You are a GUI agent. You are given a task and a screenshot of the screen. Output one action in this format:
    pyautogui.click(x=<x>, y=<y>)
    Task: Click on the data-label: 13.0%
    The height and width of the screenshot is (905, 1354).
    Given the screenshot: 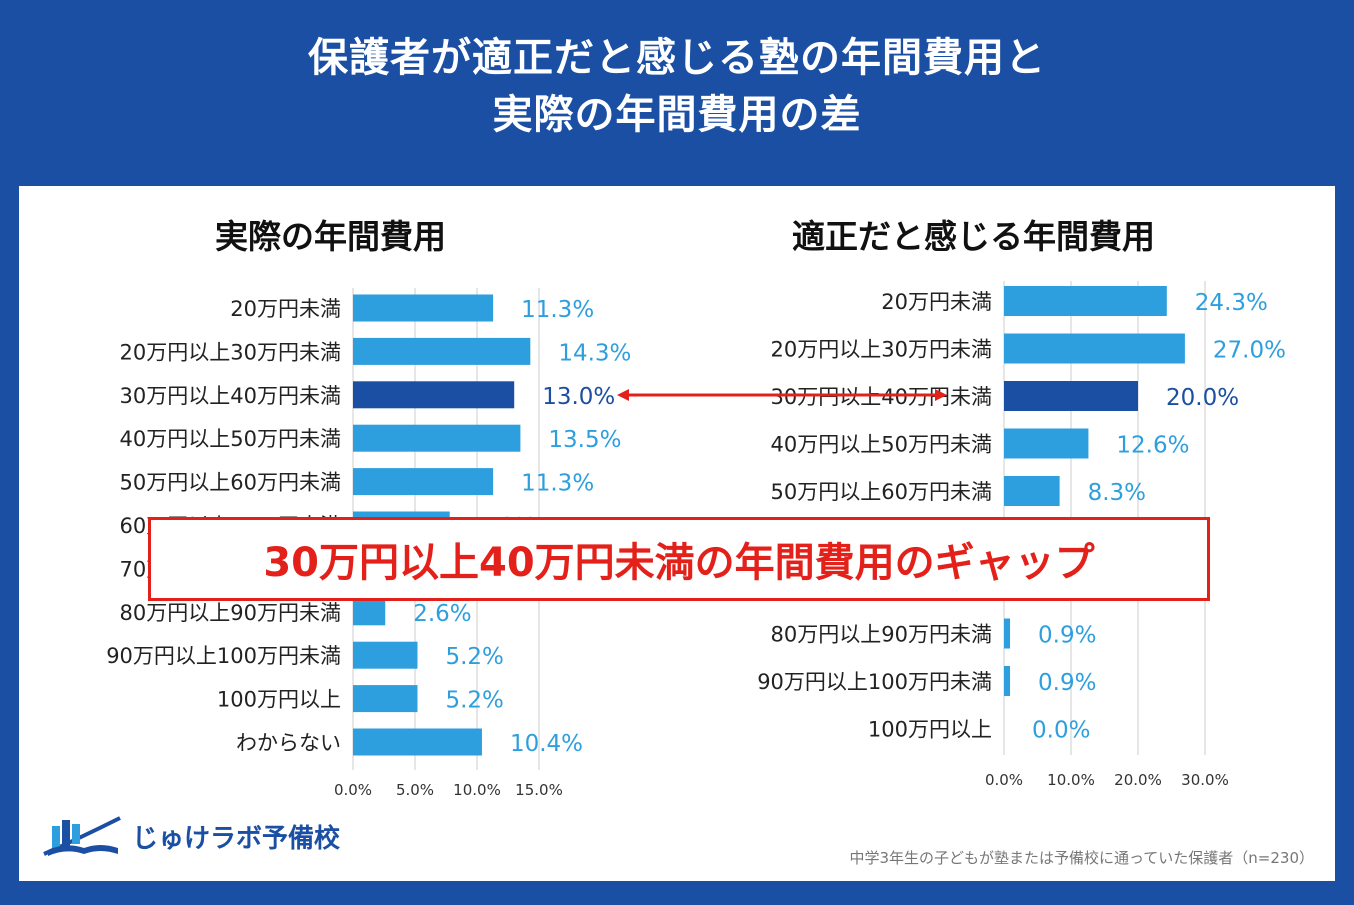 What is the action you would take?
    pyautogui.click(x=578, y=397)
    